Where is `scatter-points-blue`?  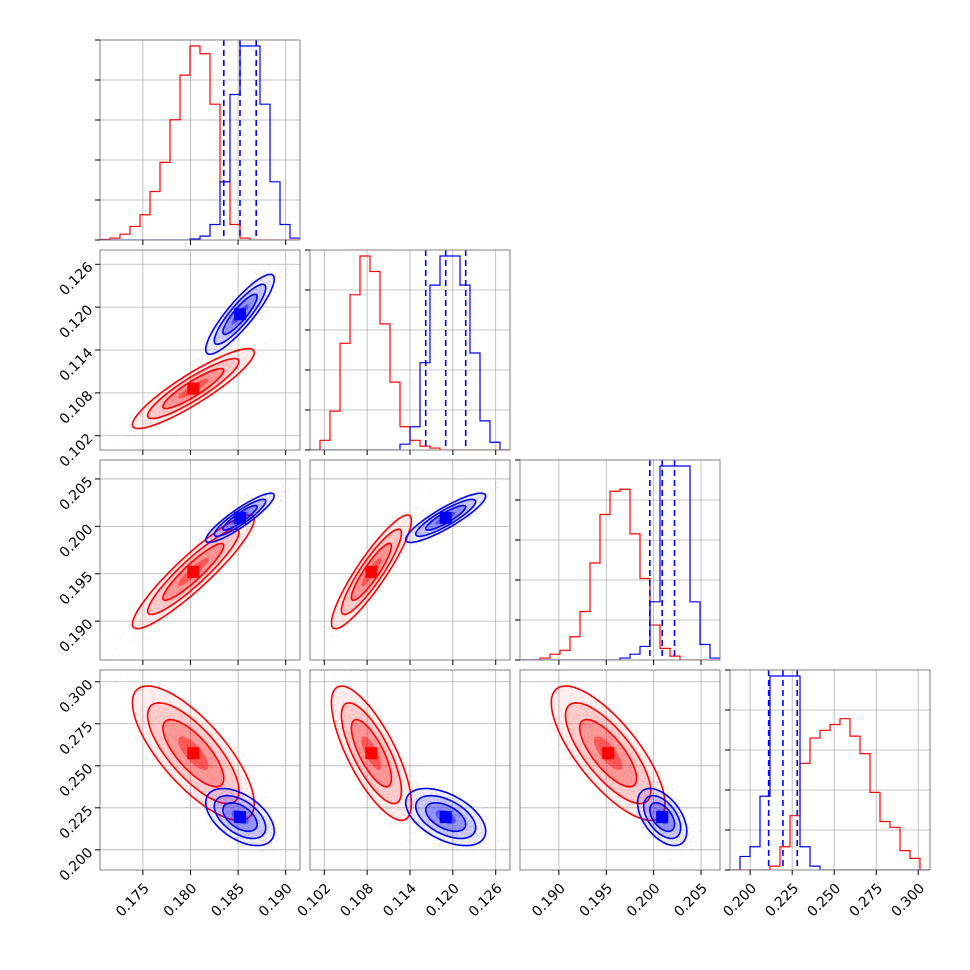
scatter-points-blue is located at coordinates (664, 818).